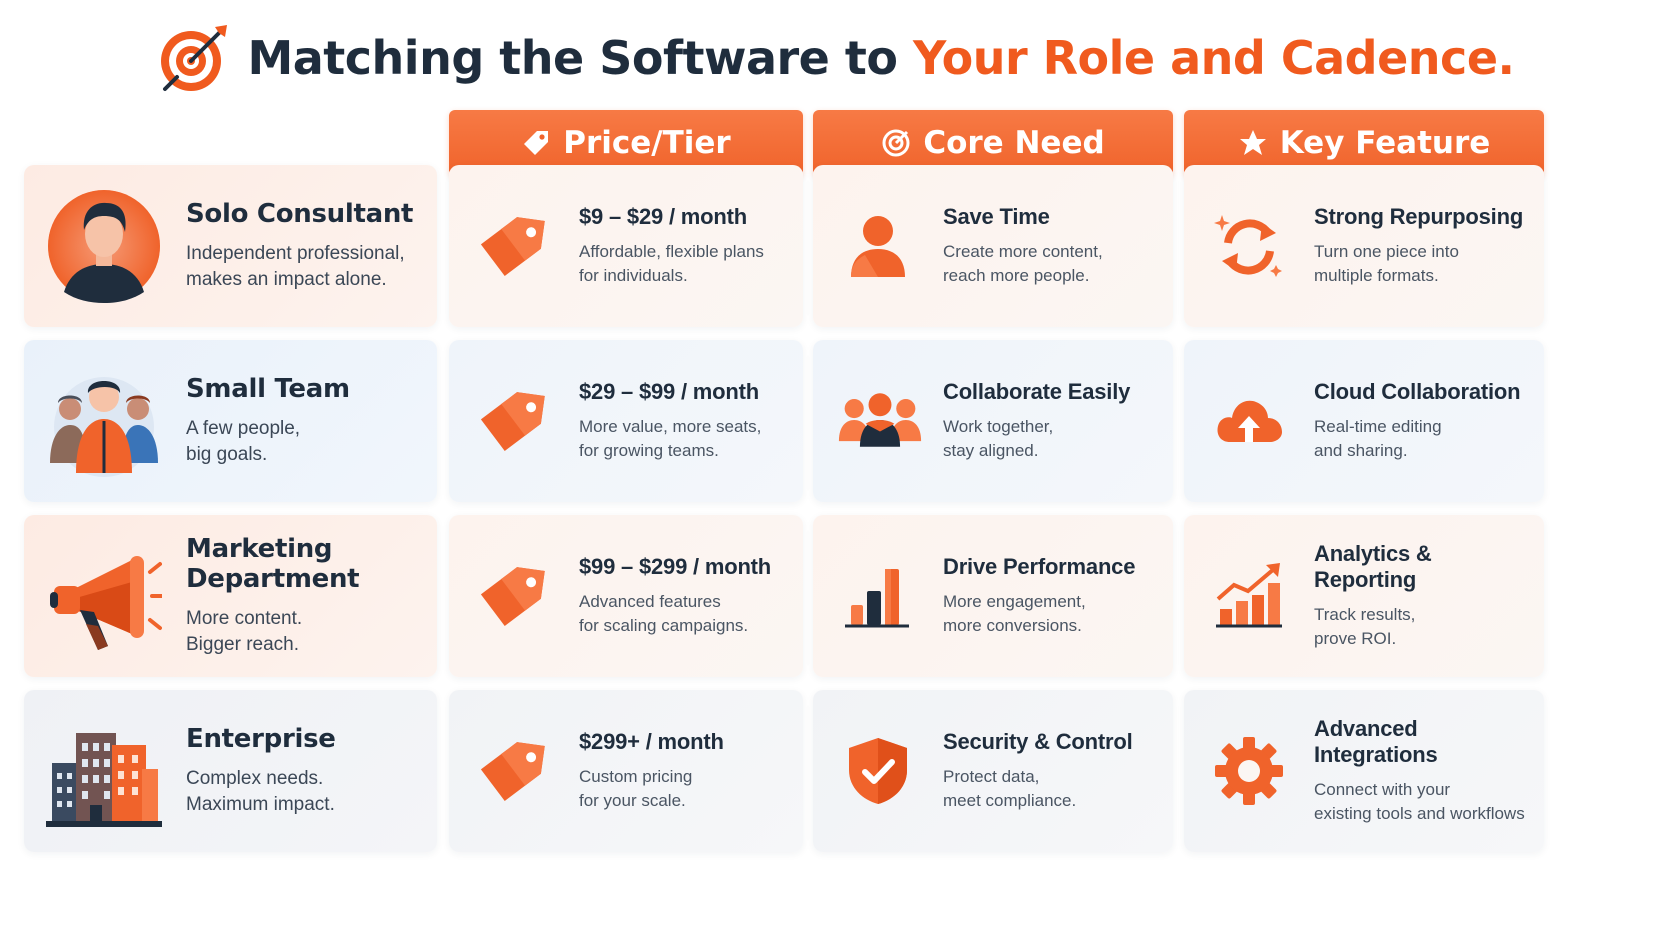  Describe the element at coordinates (670, 426) in the screenshot. I see `desc-line: More value, more seats,` at that location.